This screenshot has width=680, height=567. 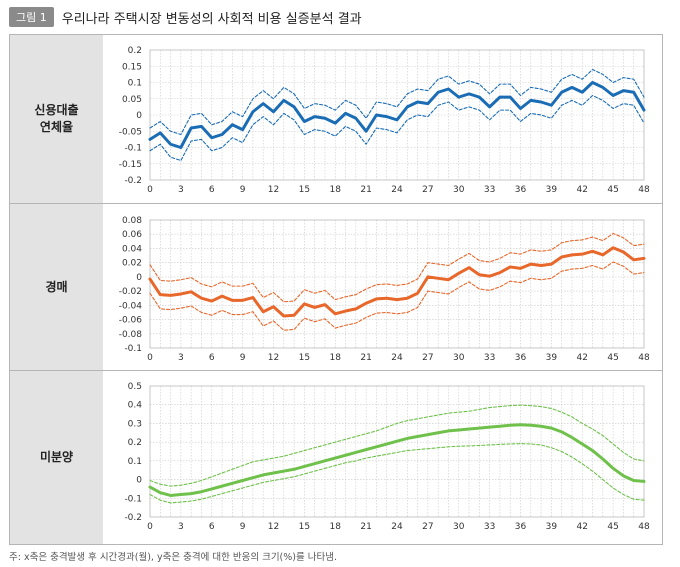 What do you see at coordinates (131, 335) in the screenshot?
I see `y-tick-label: -0.08` at bounding box center [131, 335].